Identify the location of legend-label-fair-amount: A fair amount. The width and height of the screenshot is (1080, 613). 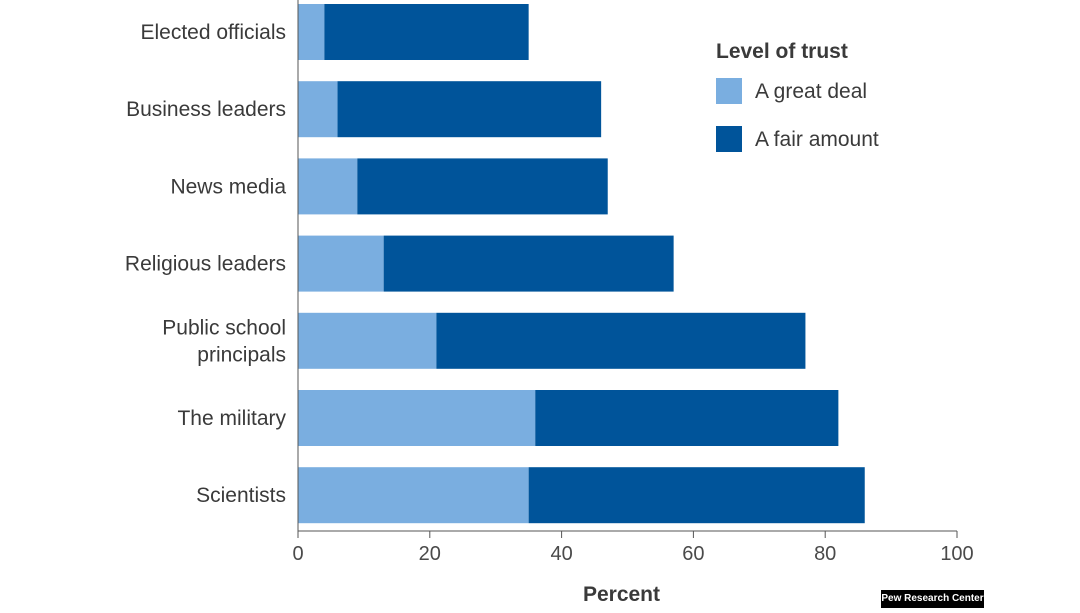
(817, 139).